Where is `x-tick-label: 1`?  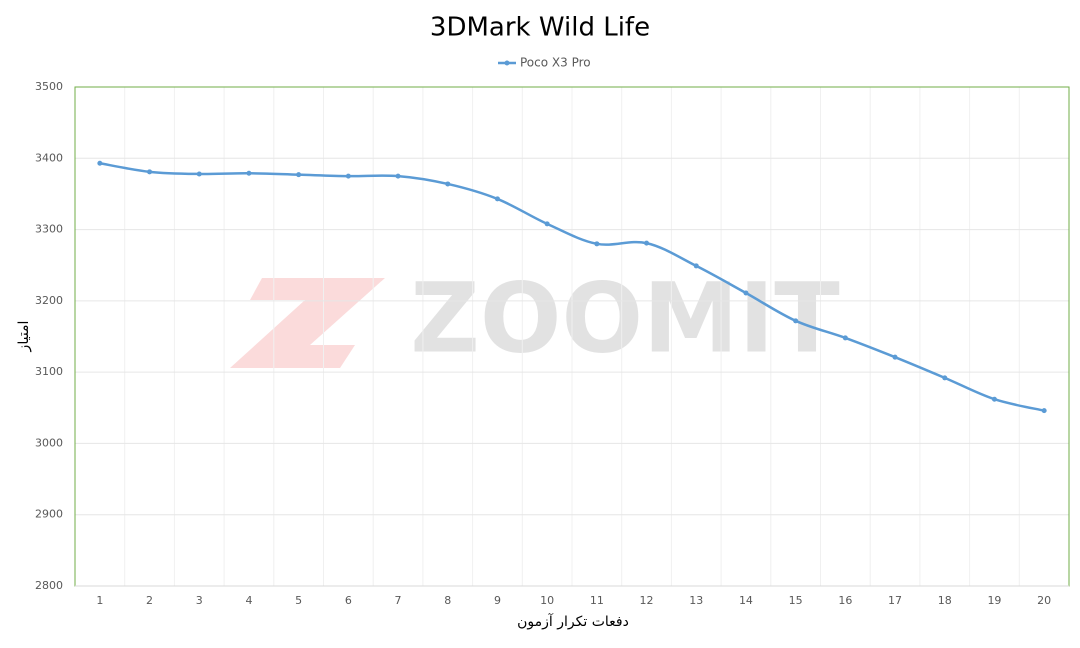 x-tick-label: 1 is located at coordinates (99, 600).